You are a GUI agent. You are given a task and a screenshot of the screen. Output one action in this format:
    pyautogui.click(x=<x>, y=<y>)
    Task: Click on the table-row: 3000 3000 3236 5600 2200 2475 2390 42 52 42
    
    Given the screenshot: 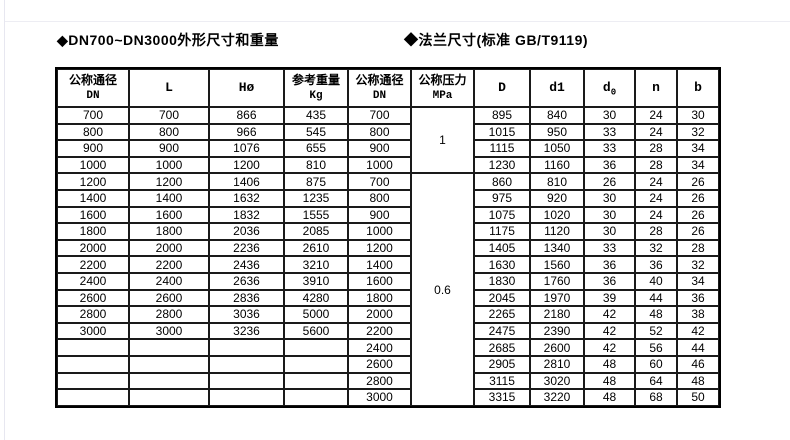 What is the action you would take?
    pyautogui.click(x=388, y=331)
    